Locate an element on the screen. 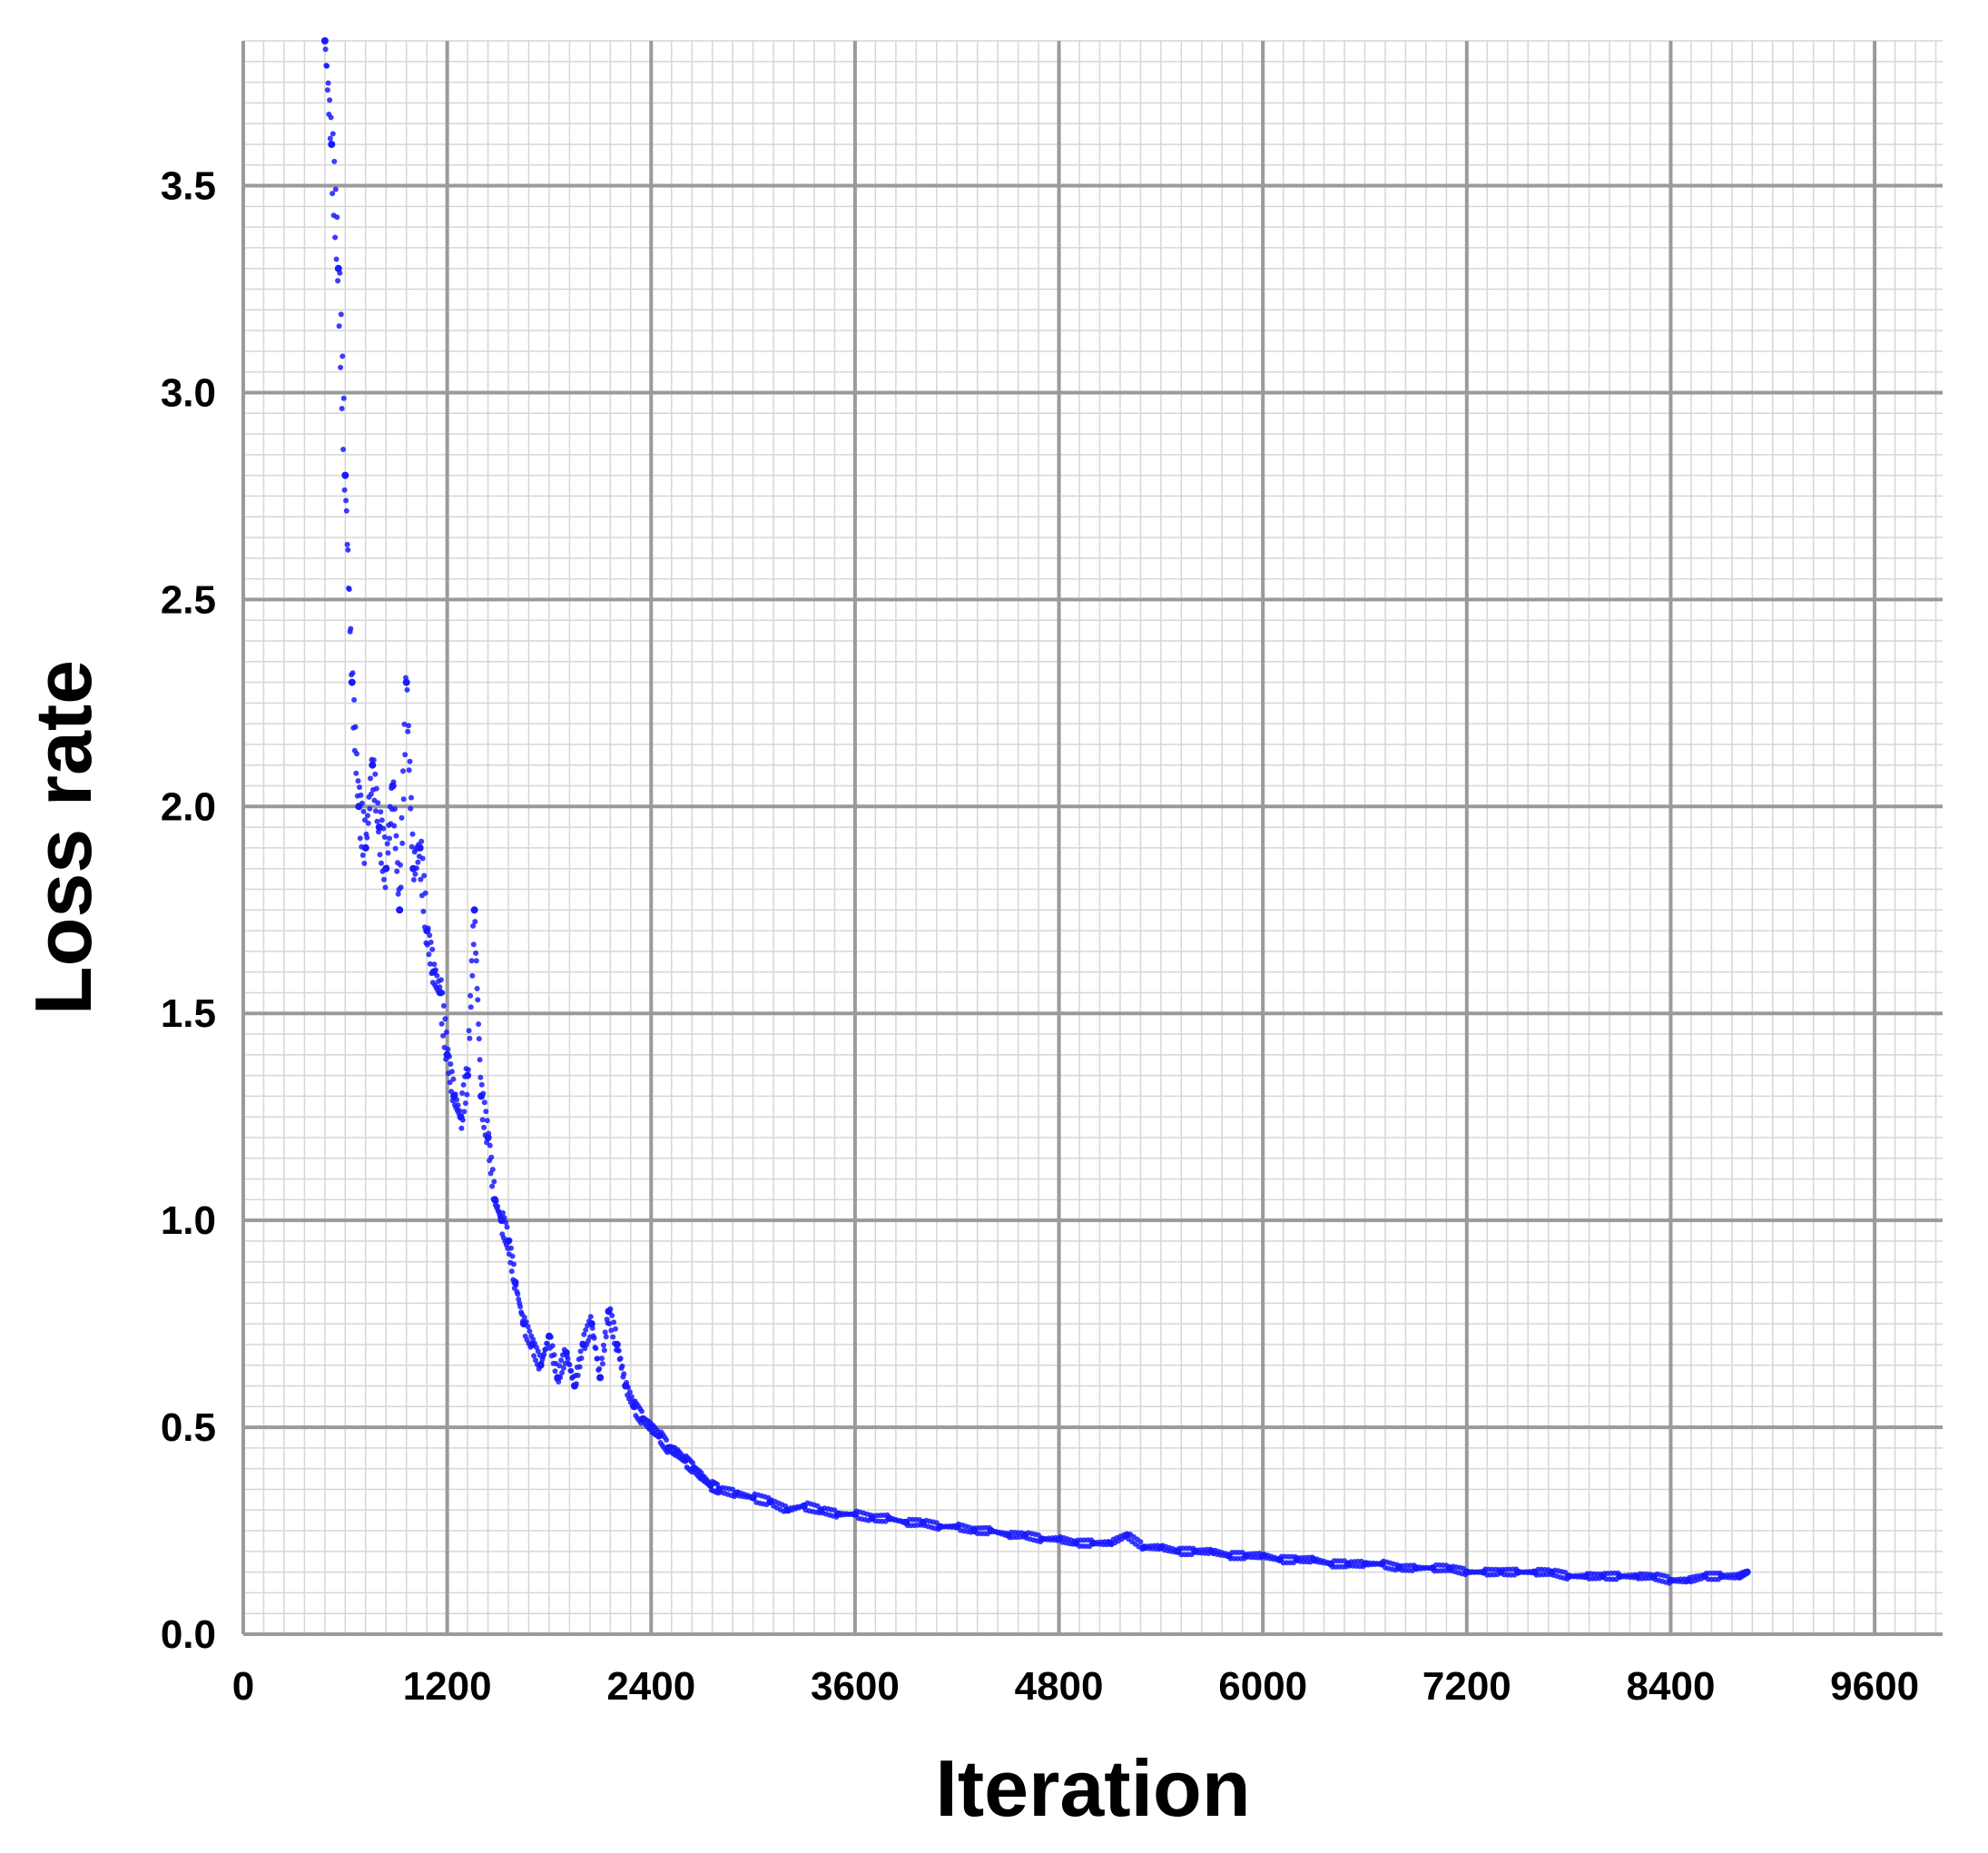 The image size is (1988, 1853). x-tick-label: 7200 is located at coordinates (1466, 1687).